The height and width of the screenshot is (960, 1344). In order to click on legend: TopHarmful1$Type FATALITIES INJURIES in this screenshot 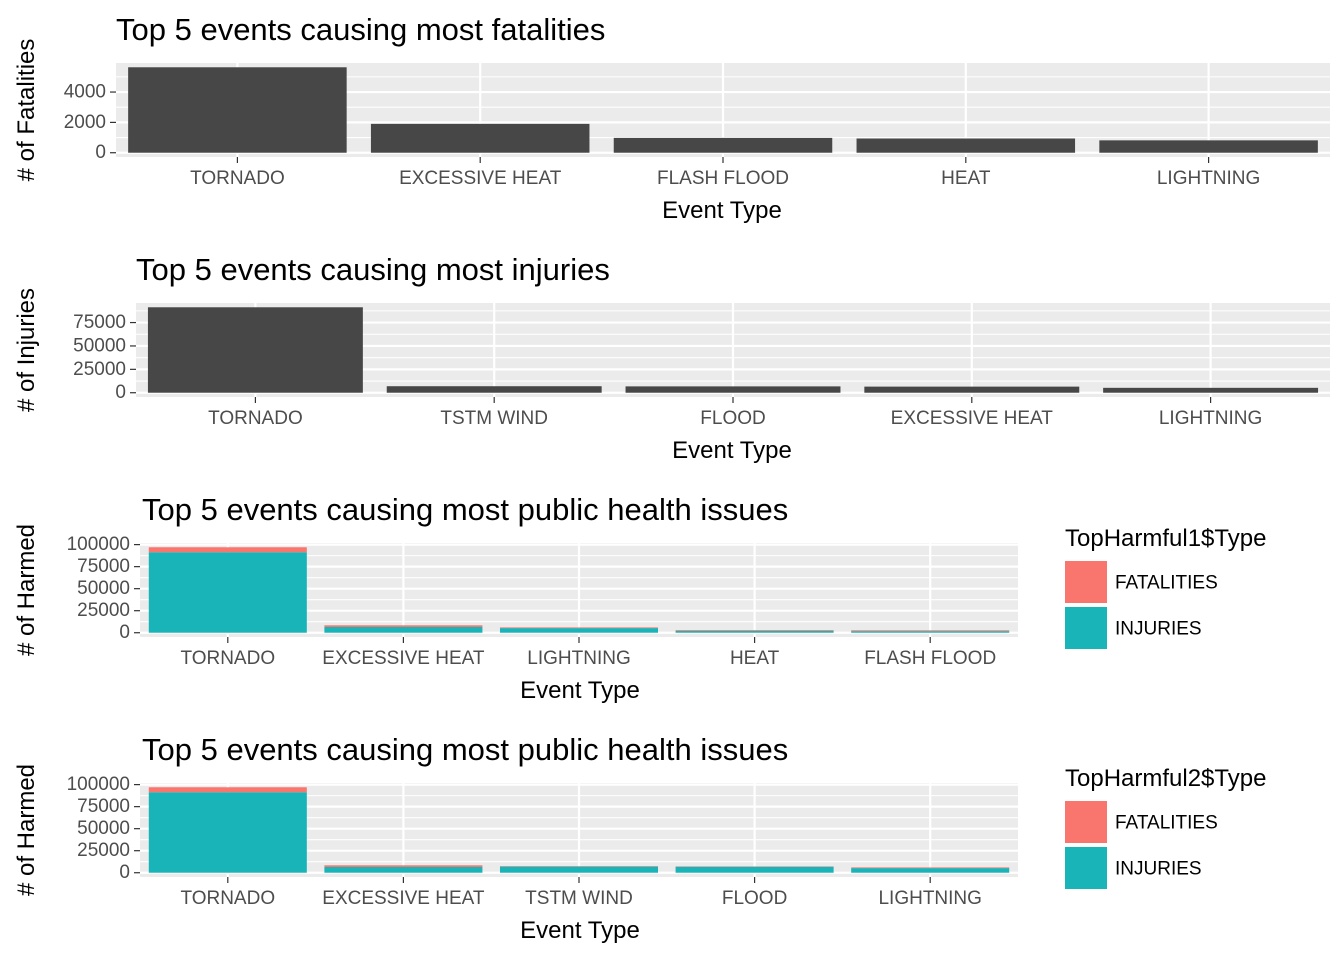, I will do `click(1165, 587)`.